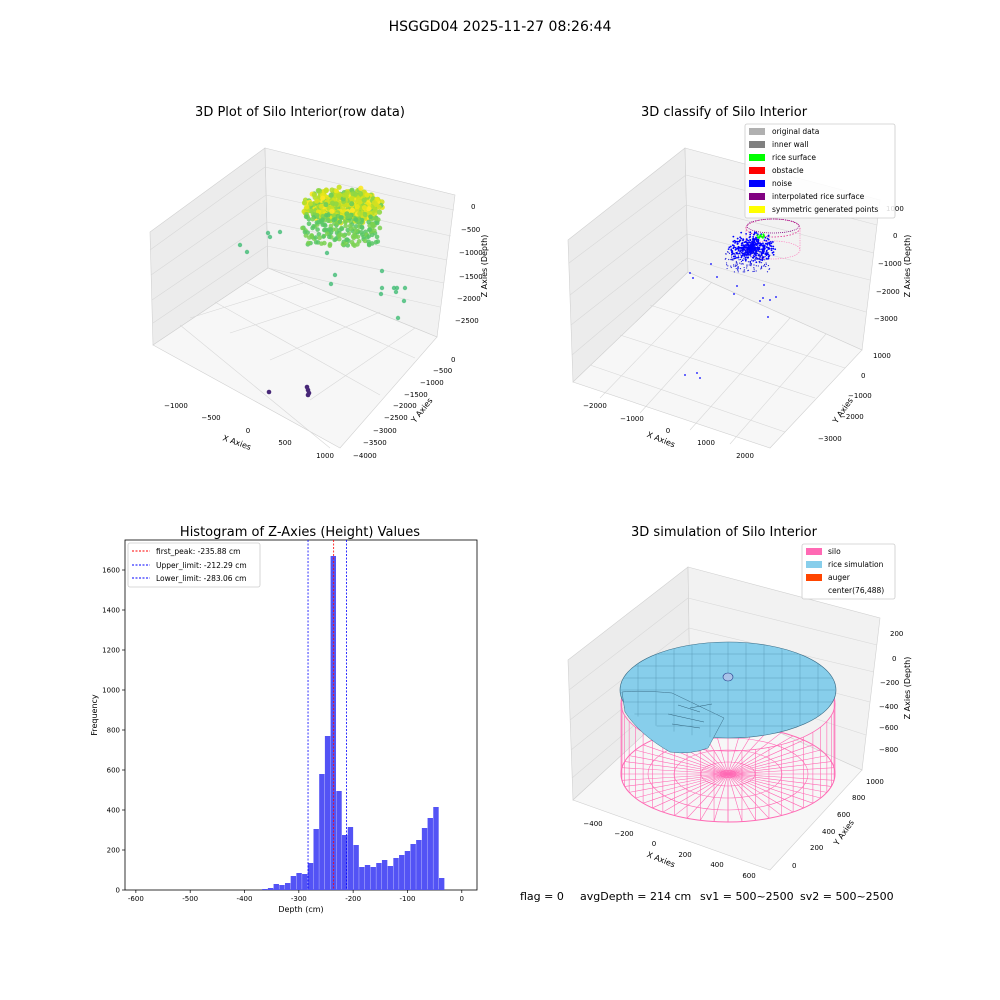 The height and width of the screenshot is (1000, 1000). I want to click on raw-z-tick: −1000, so click(471, 253).